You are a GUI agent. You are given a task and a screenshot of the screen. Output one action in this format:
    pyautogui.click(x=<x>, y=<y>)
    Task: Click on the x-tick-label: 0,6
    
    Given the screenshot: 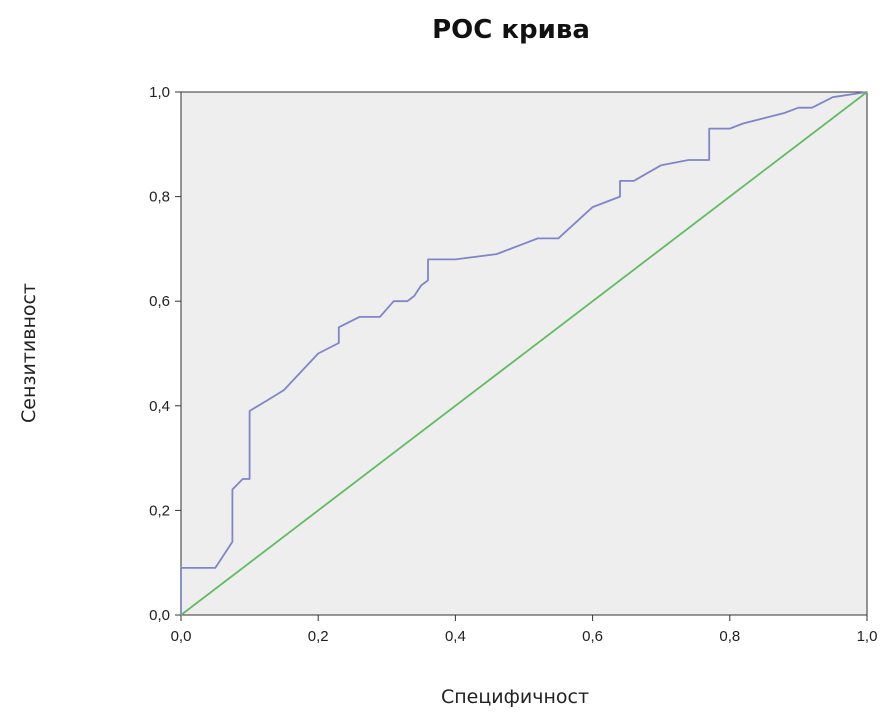 What is the action you would take?
    pyautogui.click(x=592, y=636)
    